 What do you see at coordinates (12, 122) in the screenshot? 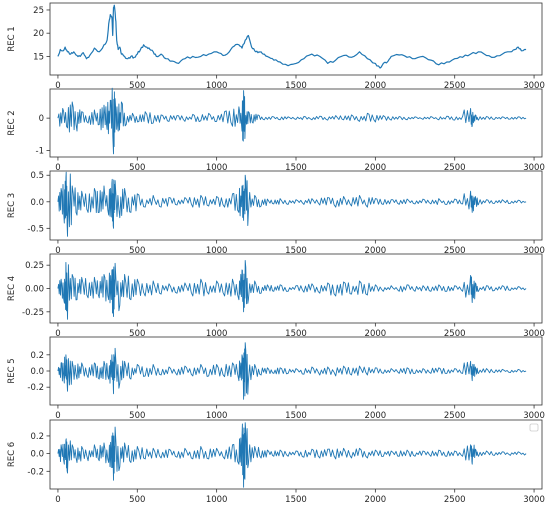
I see `y-axis-label: REC 2` at bounding box center [12, 122].